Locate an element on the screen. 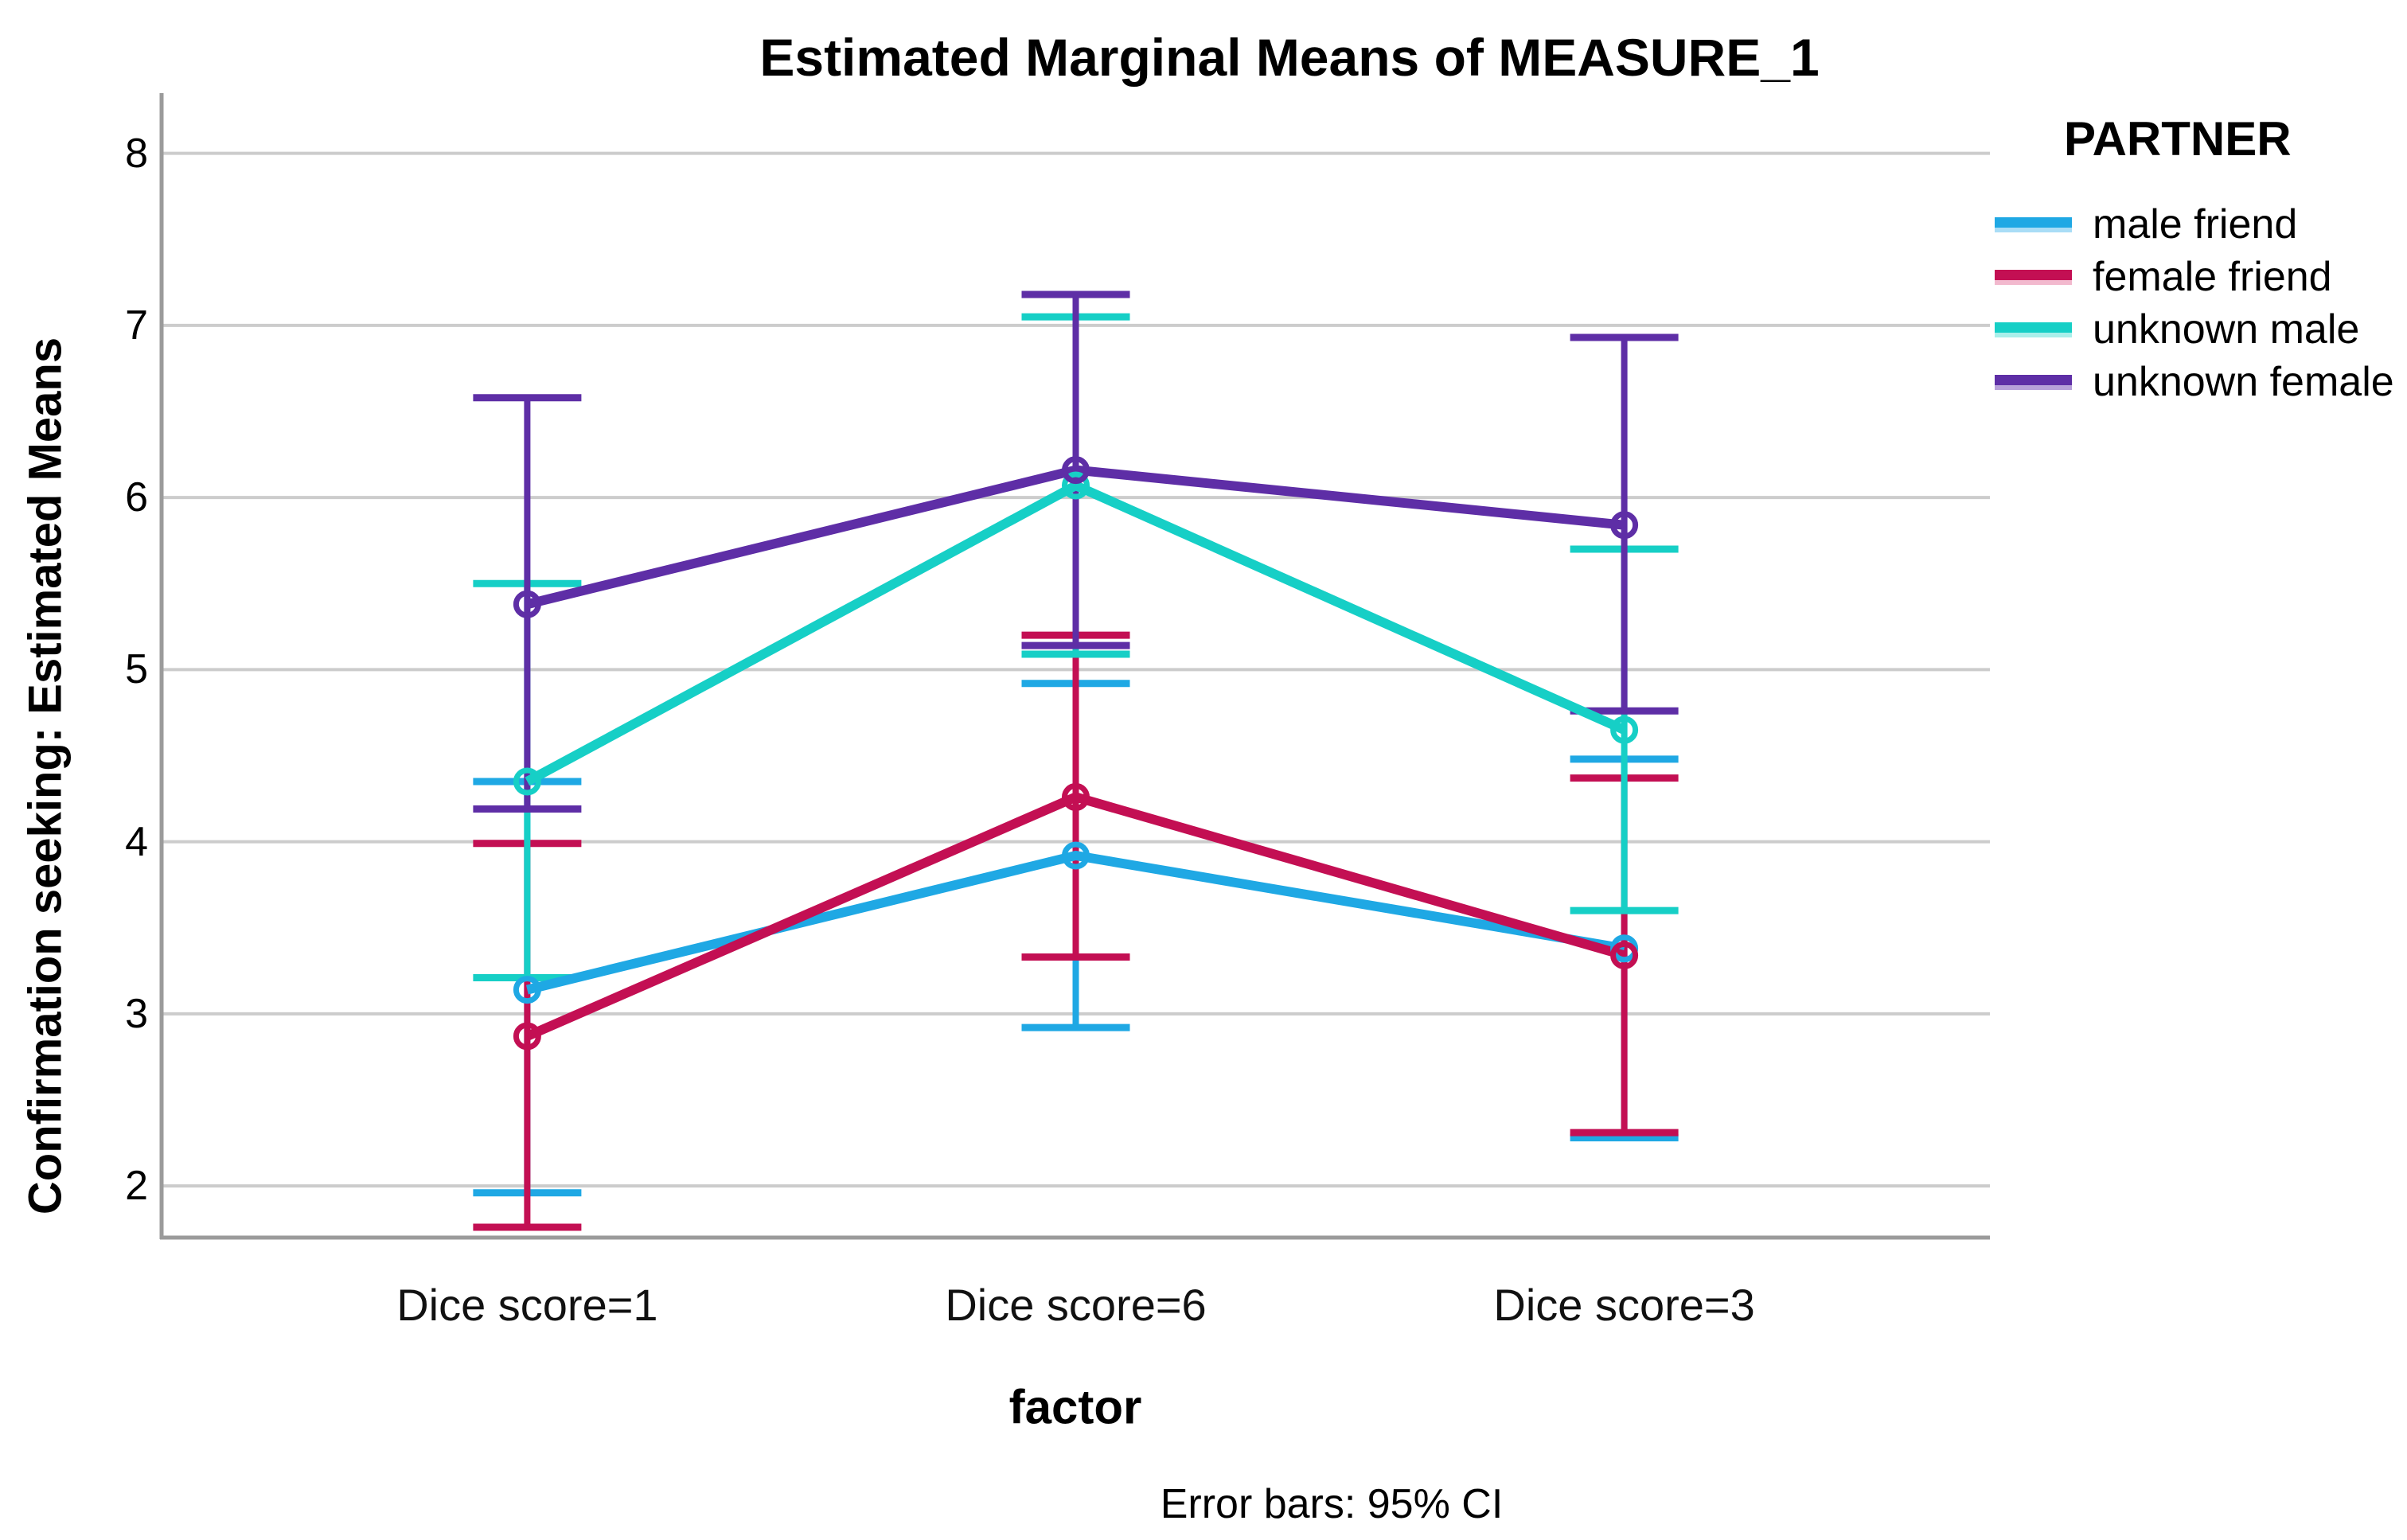 The height and width of the screenshot is (1540, 2407). legend-item: male friend is located at coordinates (2194, 225).